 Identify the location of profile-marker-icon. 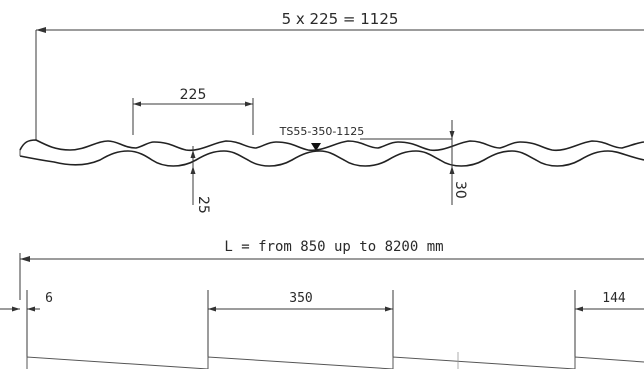
(316, 147).